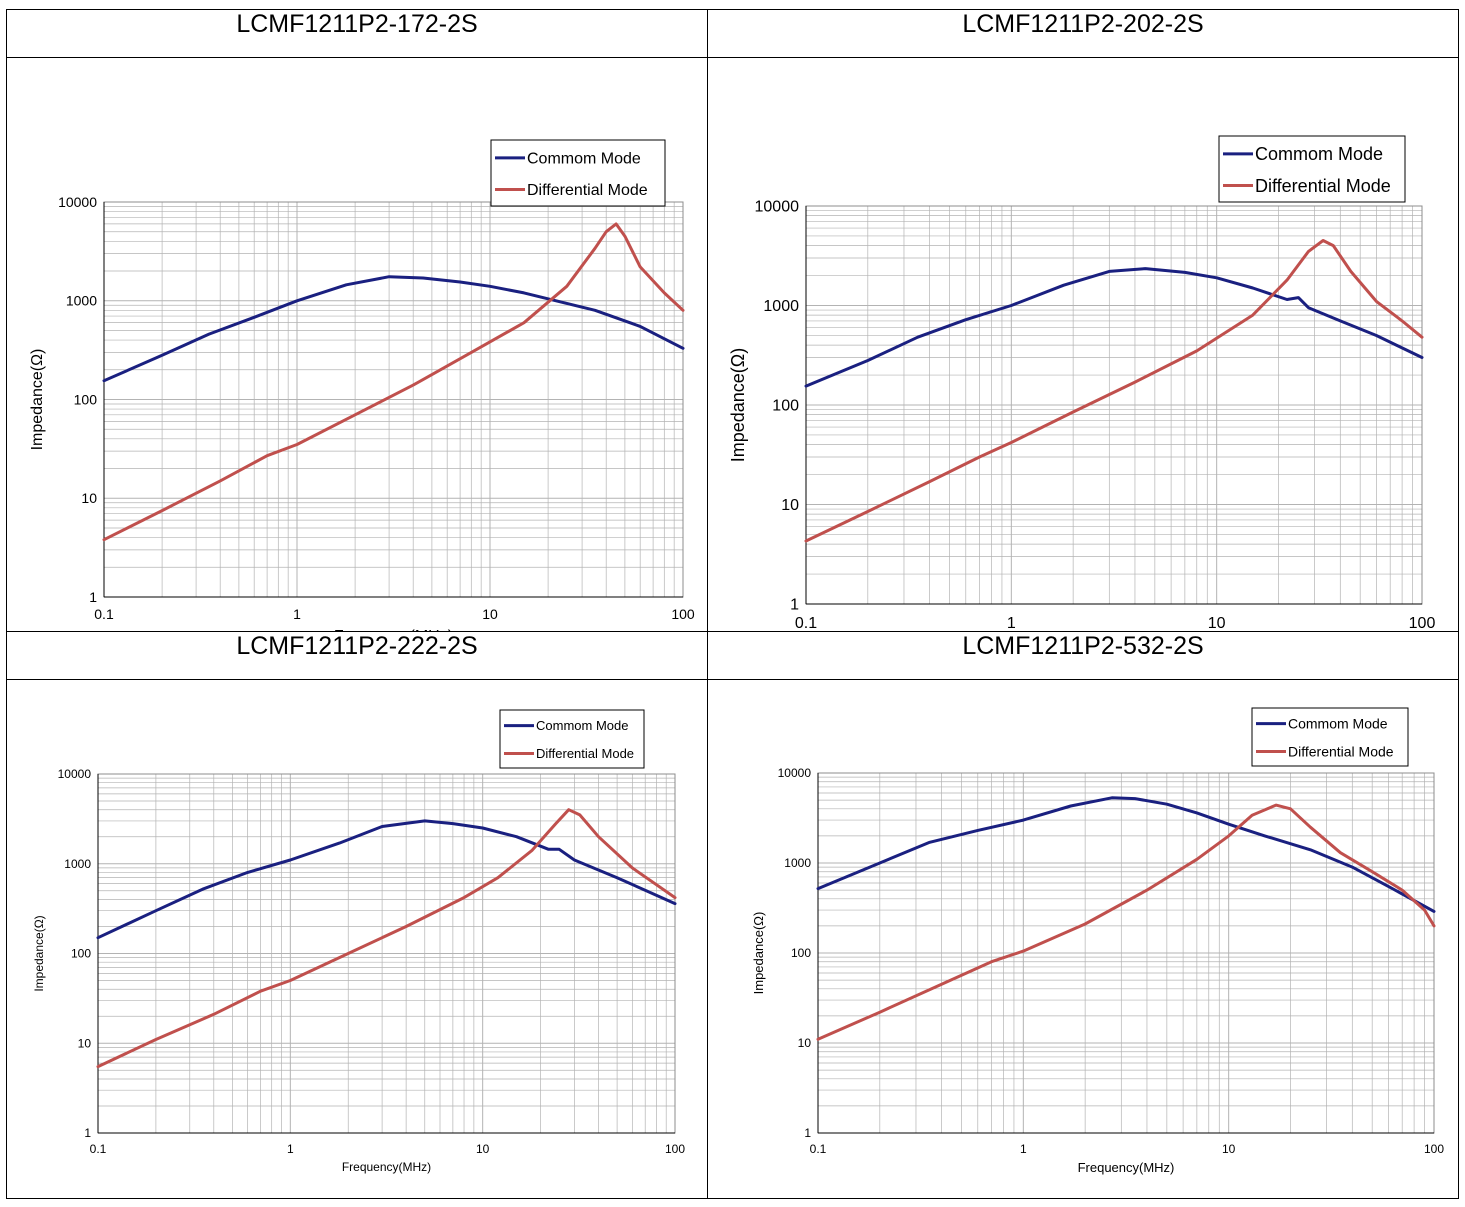 Image resolution: width=1465 pixels, height=1207 pixels. What do you see at coordinates (357, 656) in the screenshot?
I see `chart-title-3: LCMF1211P2-222-2S` at bounding box center [357, 656].